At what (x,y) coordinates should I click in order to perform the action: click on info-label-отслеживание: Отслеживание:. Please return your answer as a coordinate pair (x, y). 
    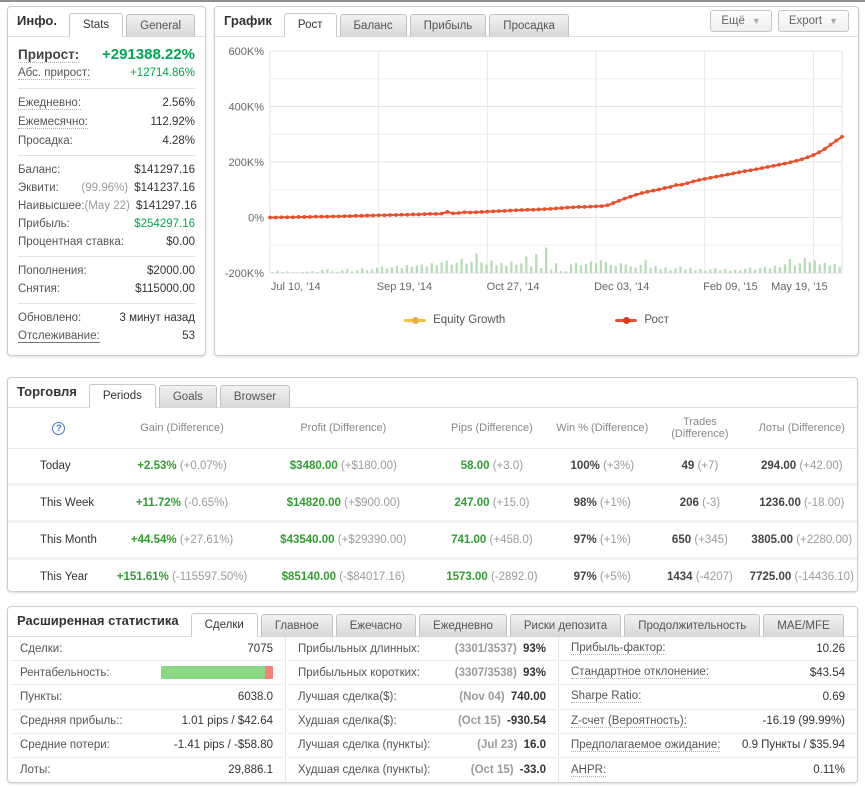
    Looking at the image, I should click on (59, 336).